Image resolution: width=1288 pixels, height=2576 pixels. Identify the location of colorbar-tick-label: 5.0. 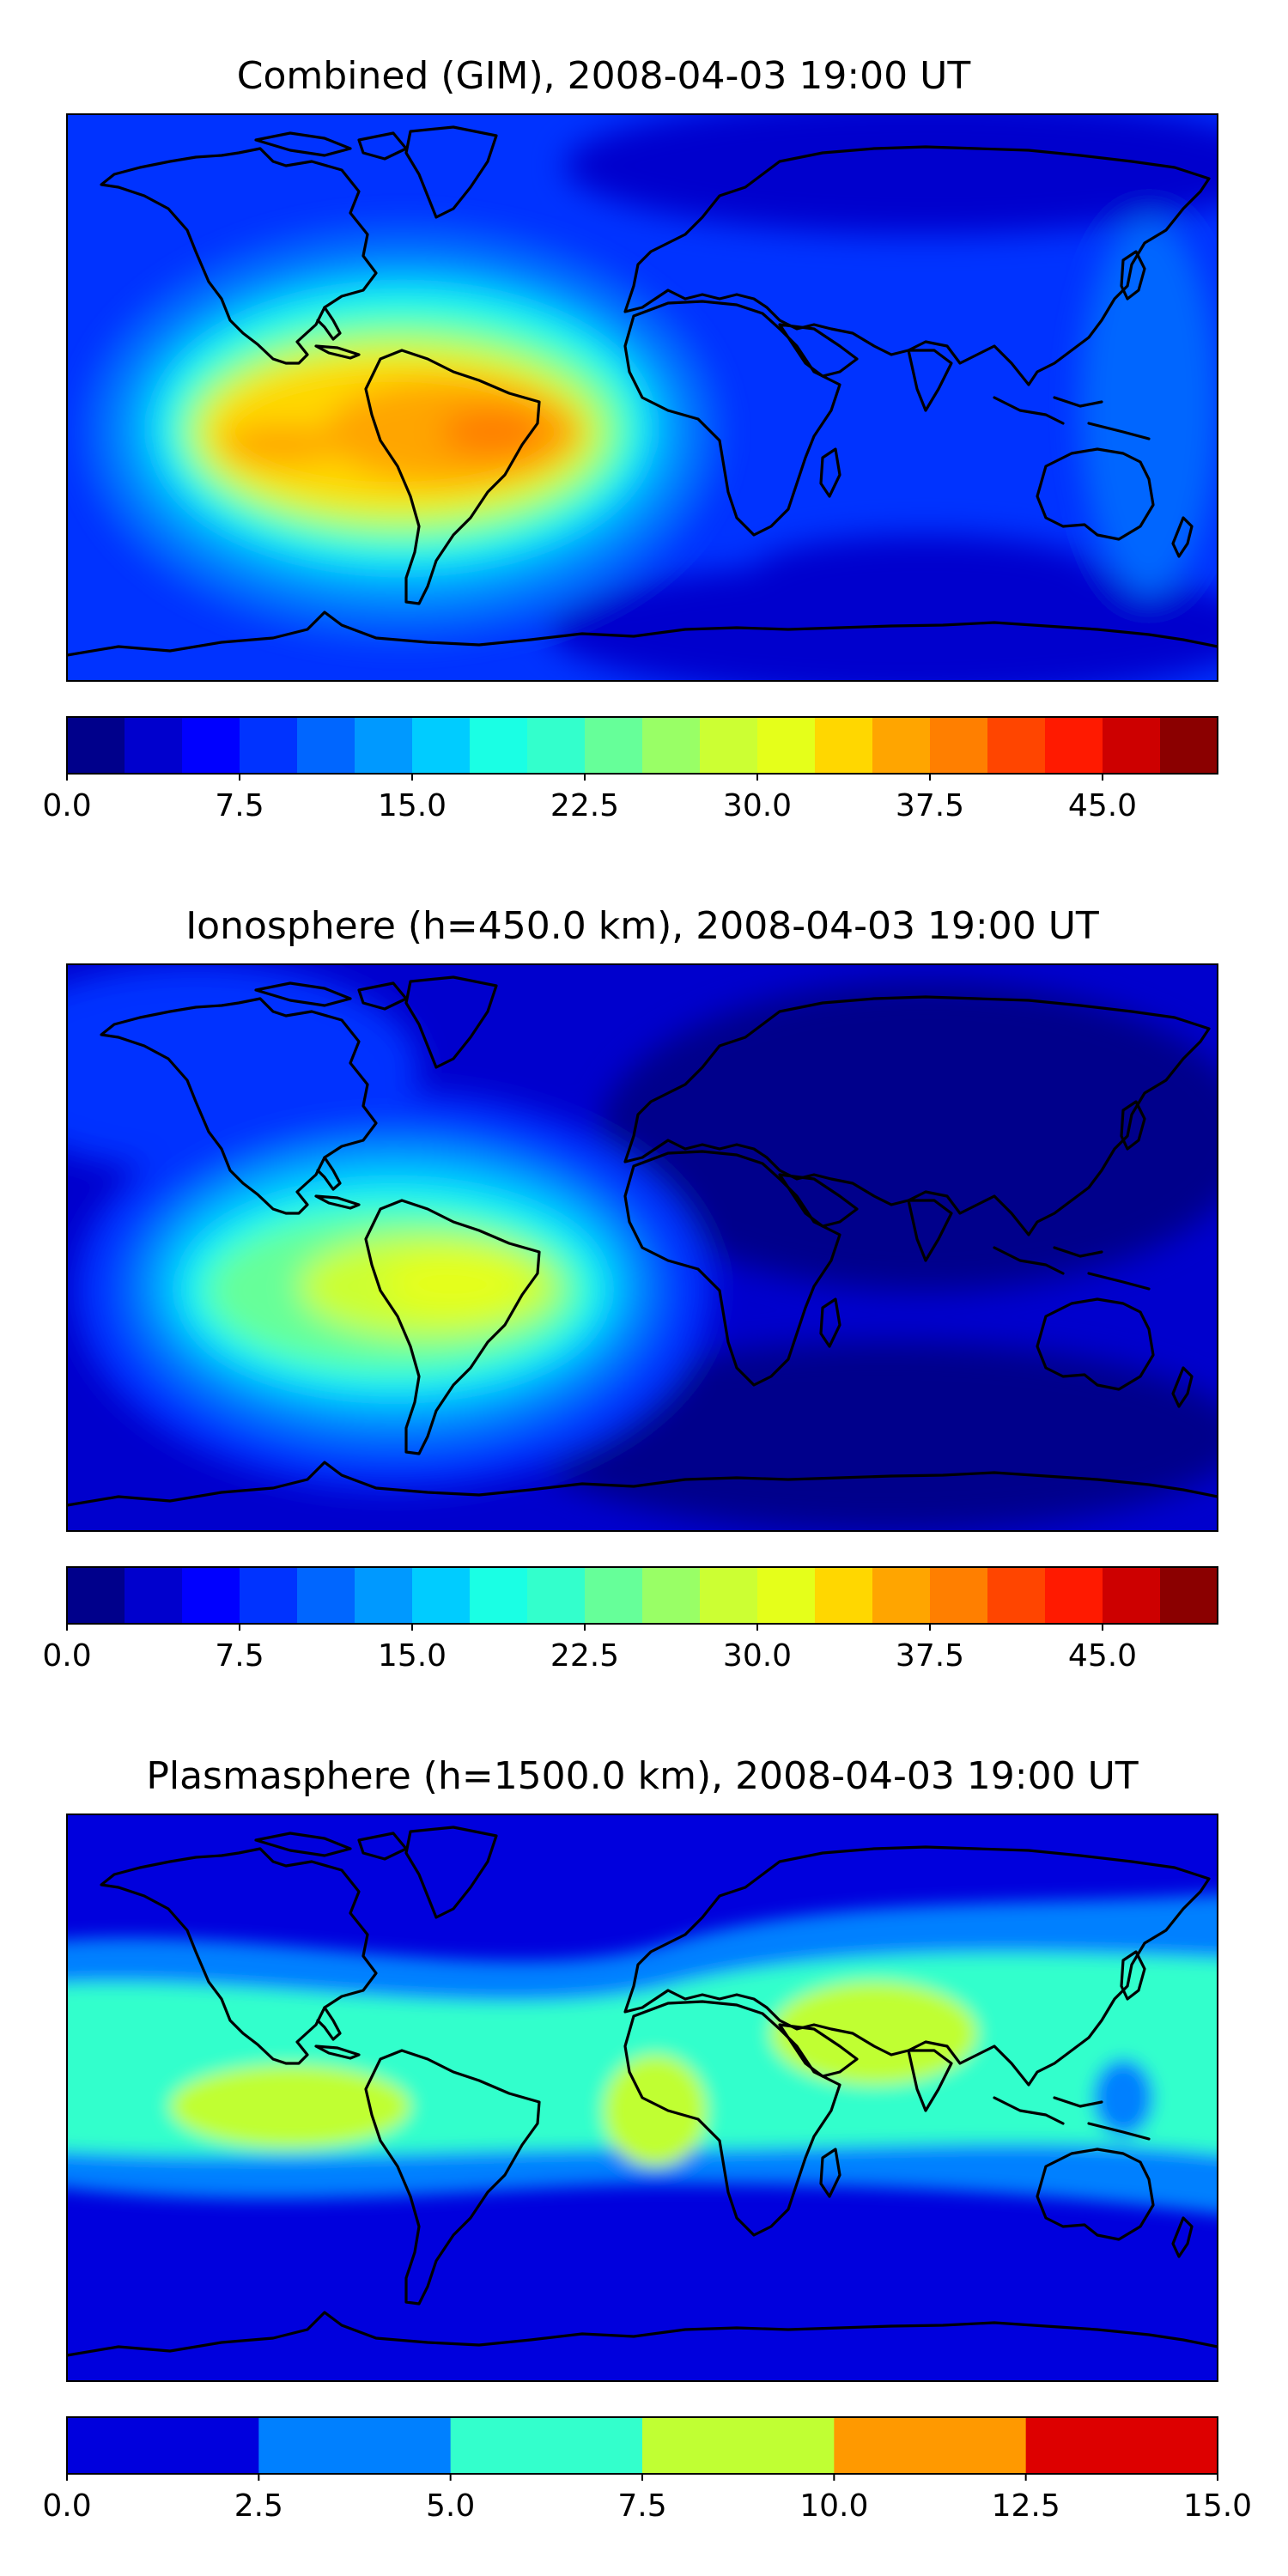
(450, 2506).